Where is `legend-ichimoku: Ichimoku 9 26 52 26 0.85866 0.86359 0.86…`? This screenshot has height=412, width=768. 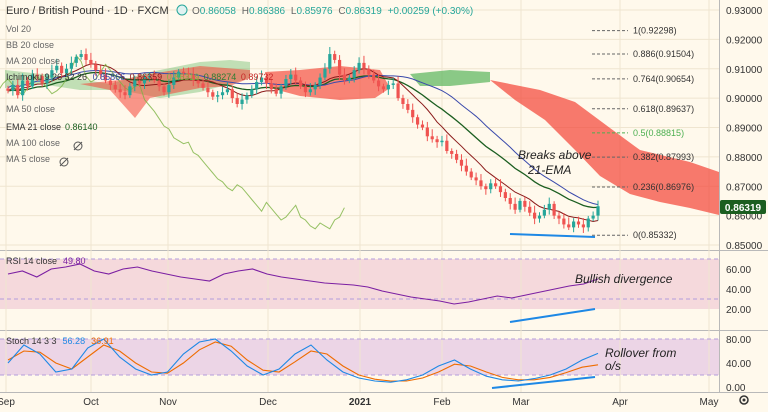 legend-ichimoku: Ichimoku 9 26 52 26 0.85866 0.86359 0.86… is located at coordinates (139, 77).